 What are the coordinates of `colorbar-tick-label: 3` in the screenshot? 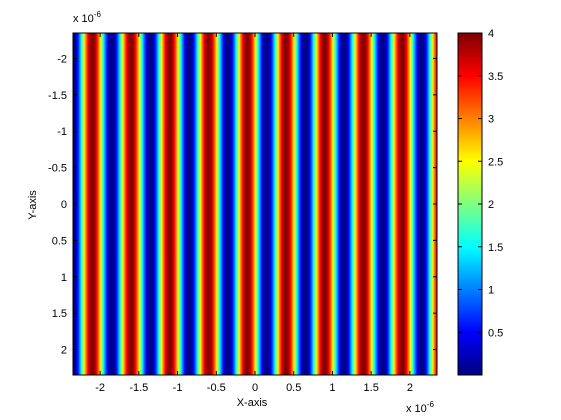 It's located at (491, 120).